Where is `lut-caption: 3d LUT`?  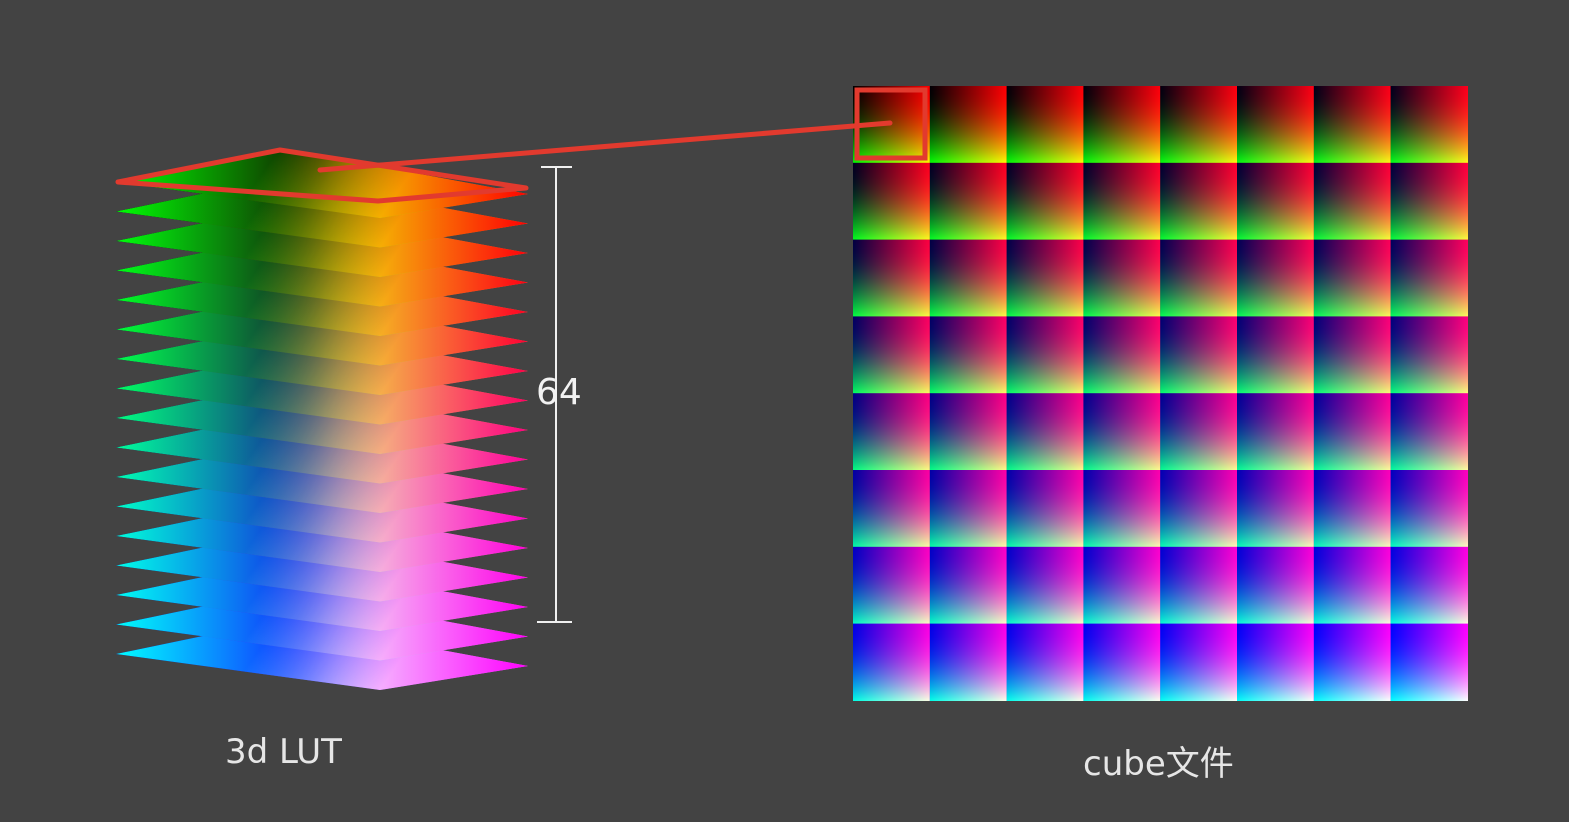
lut-caption: 3d LUT is located at coordinates (283, 752).